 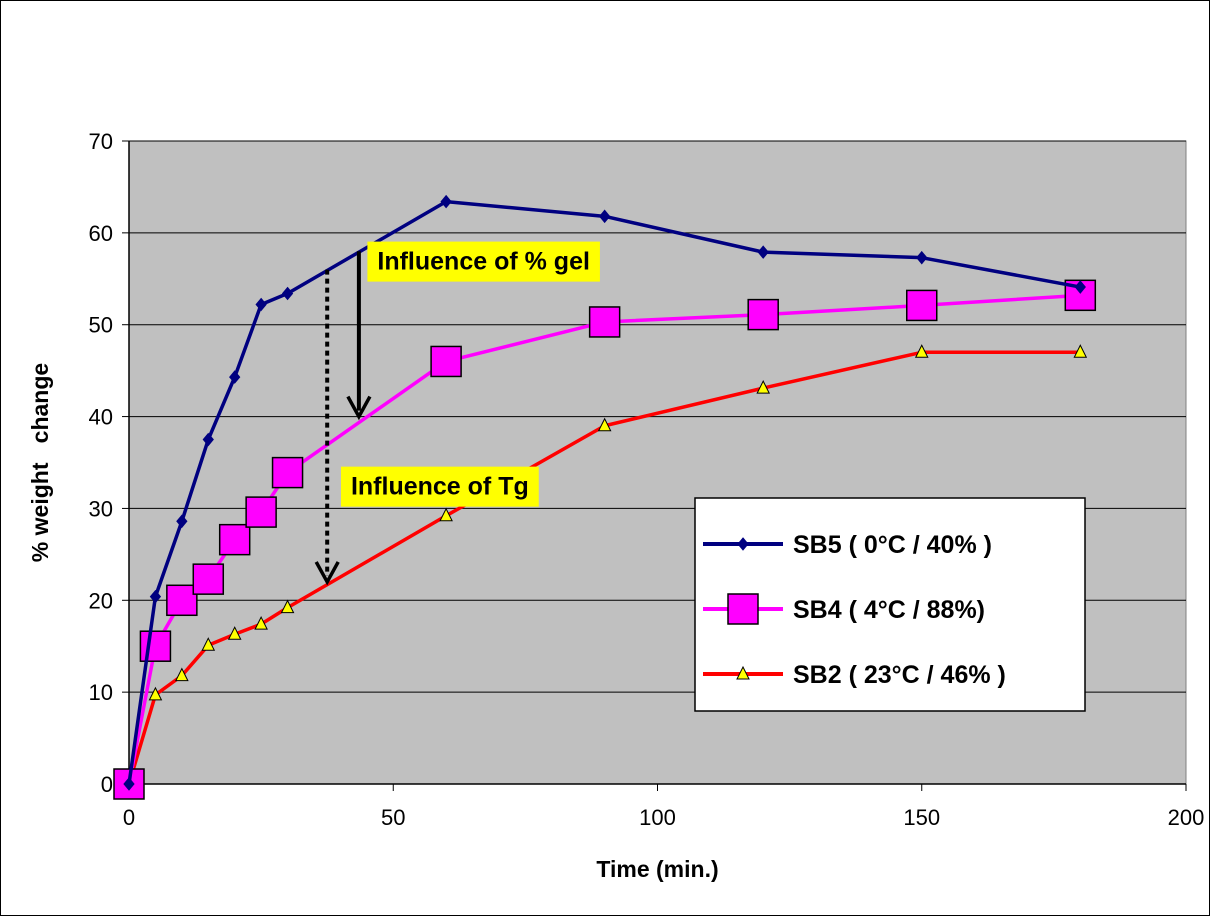 I want to click on legend-label-0: SB5 ( 0°C / 40% ), so click(x=892, y=545).